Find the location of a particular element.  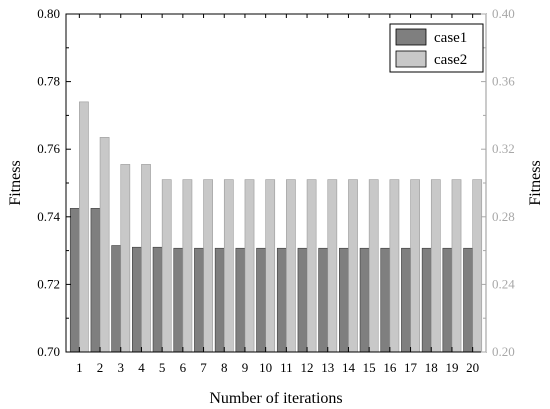

x-tick-label: 2 is located at coordinates (100, 367).